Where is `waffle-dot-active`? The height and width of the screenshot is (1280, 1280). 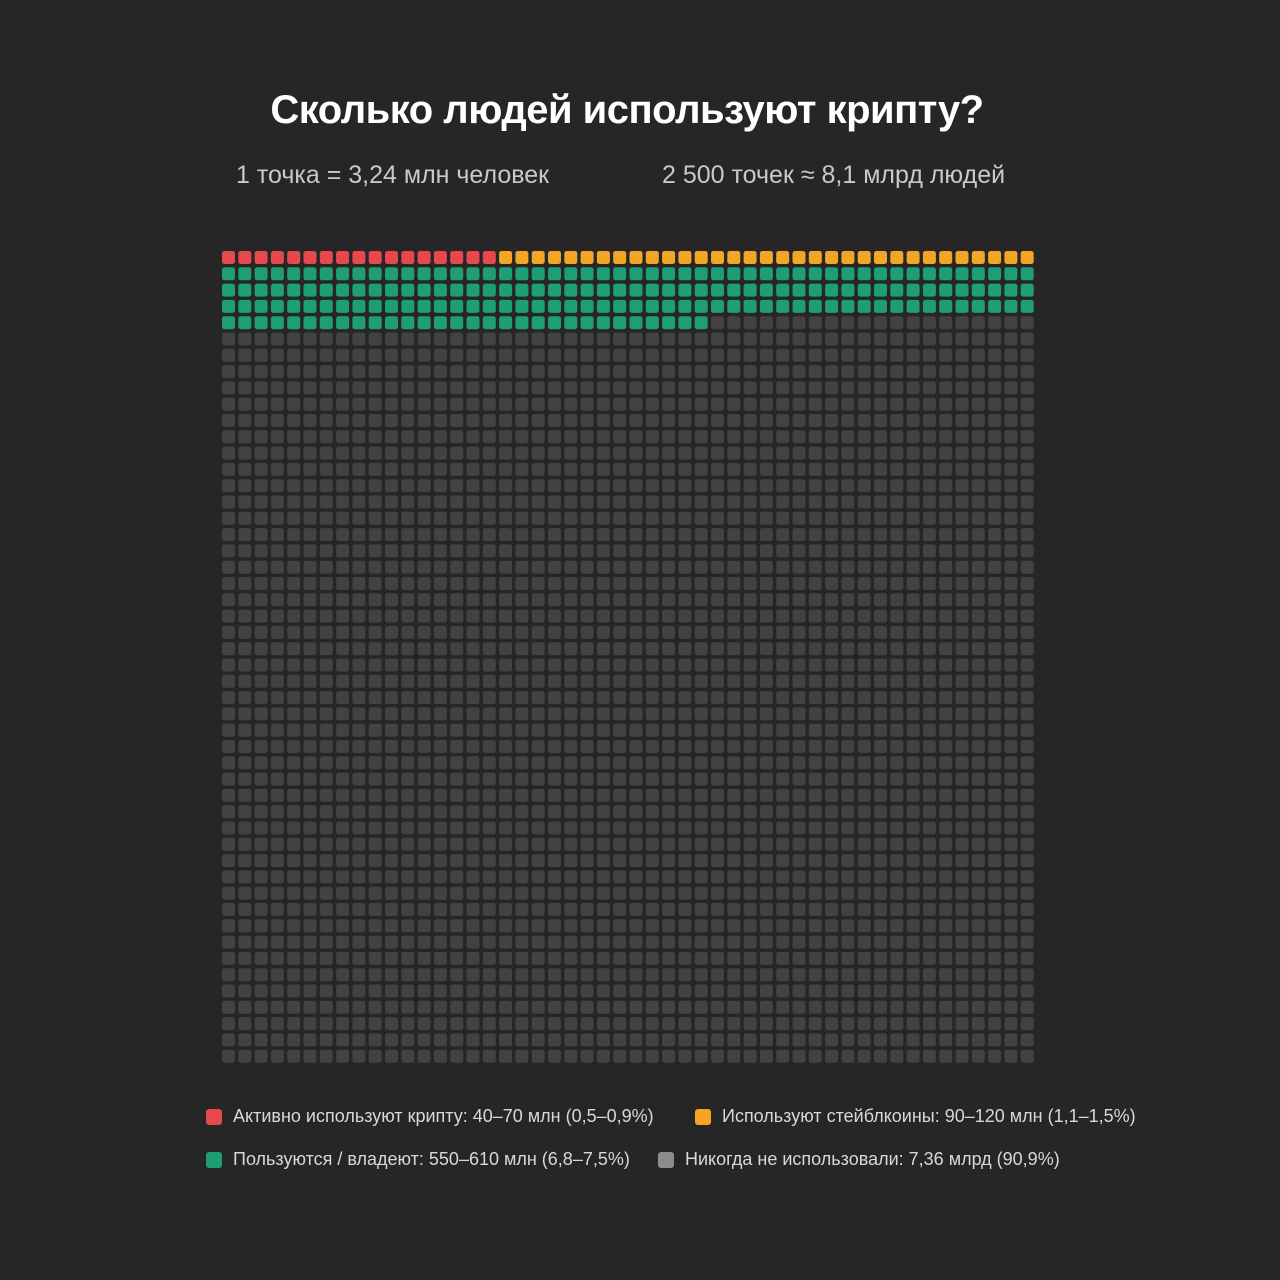 waffle-dot-active is located at coordinates (261, 257).